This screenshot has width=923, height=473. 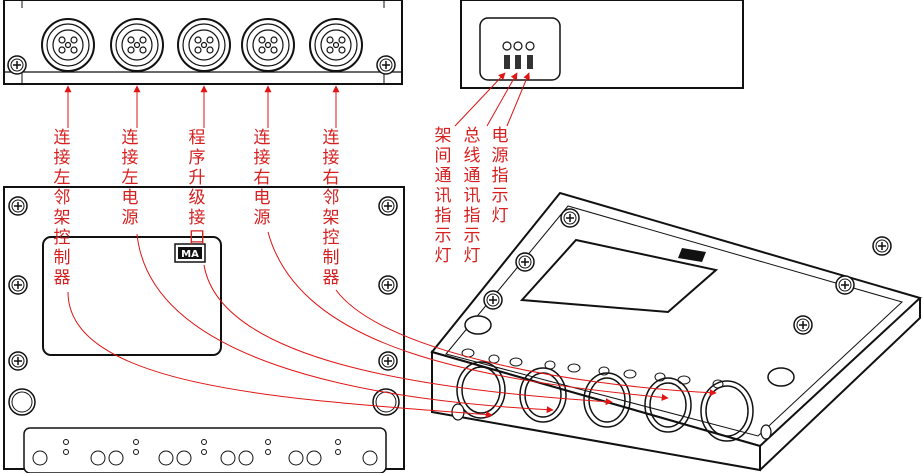 I want to click on connector-panel, so click(x=203, y=42).